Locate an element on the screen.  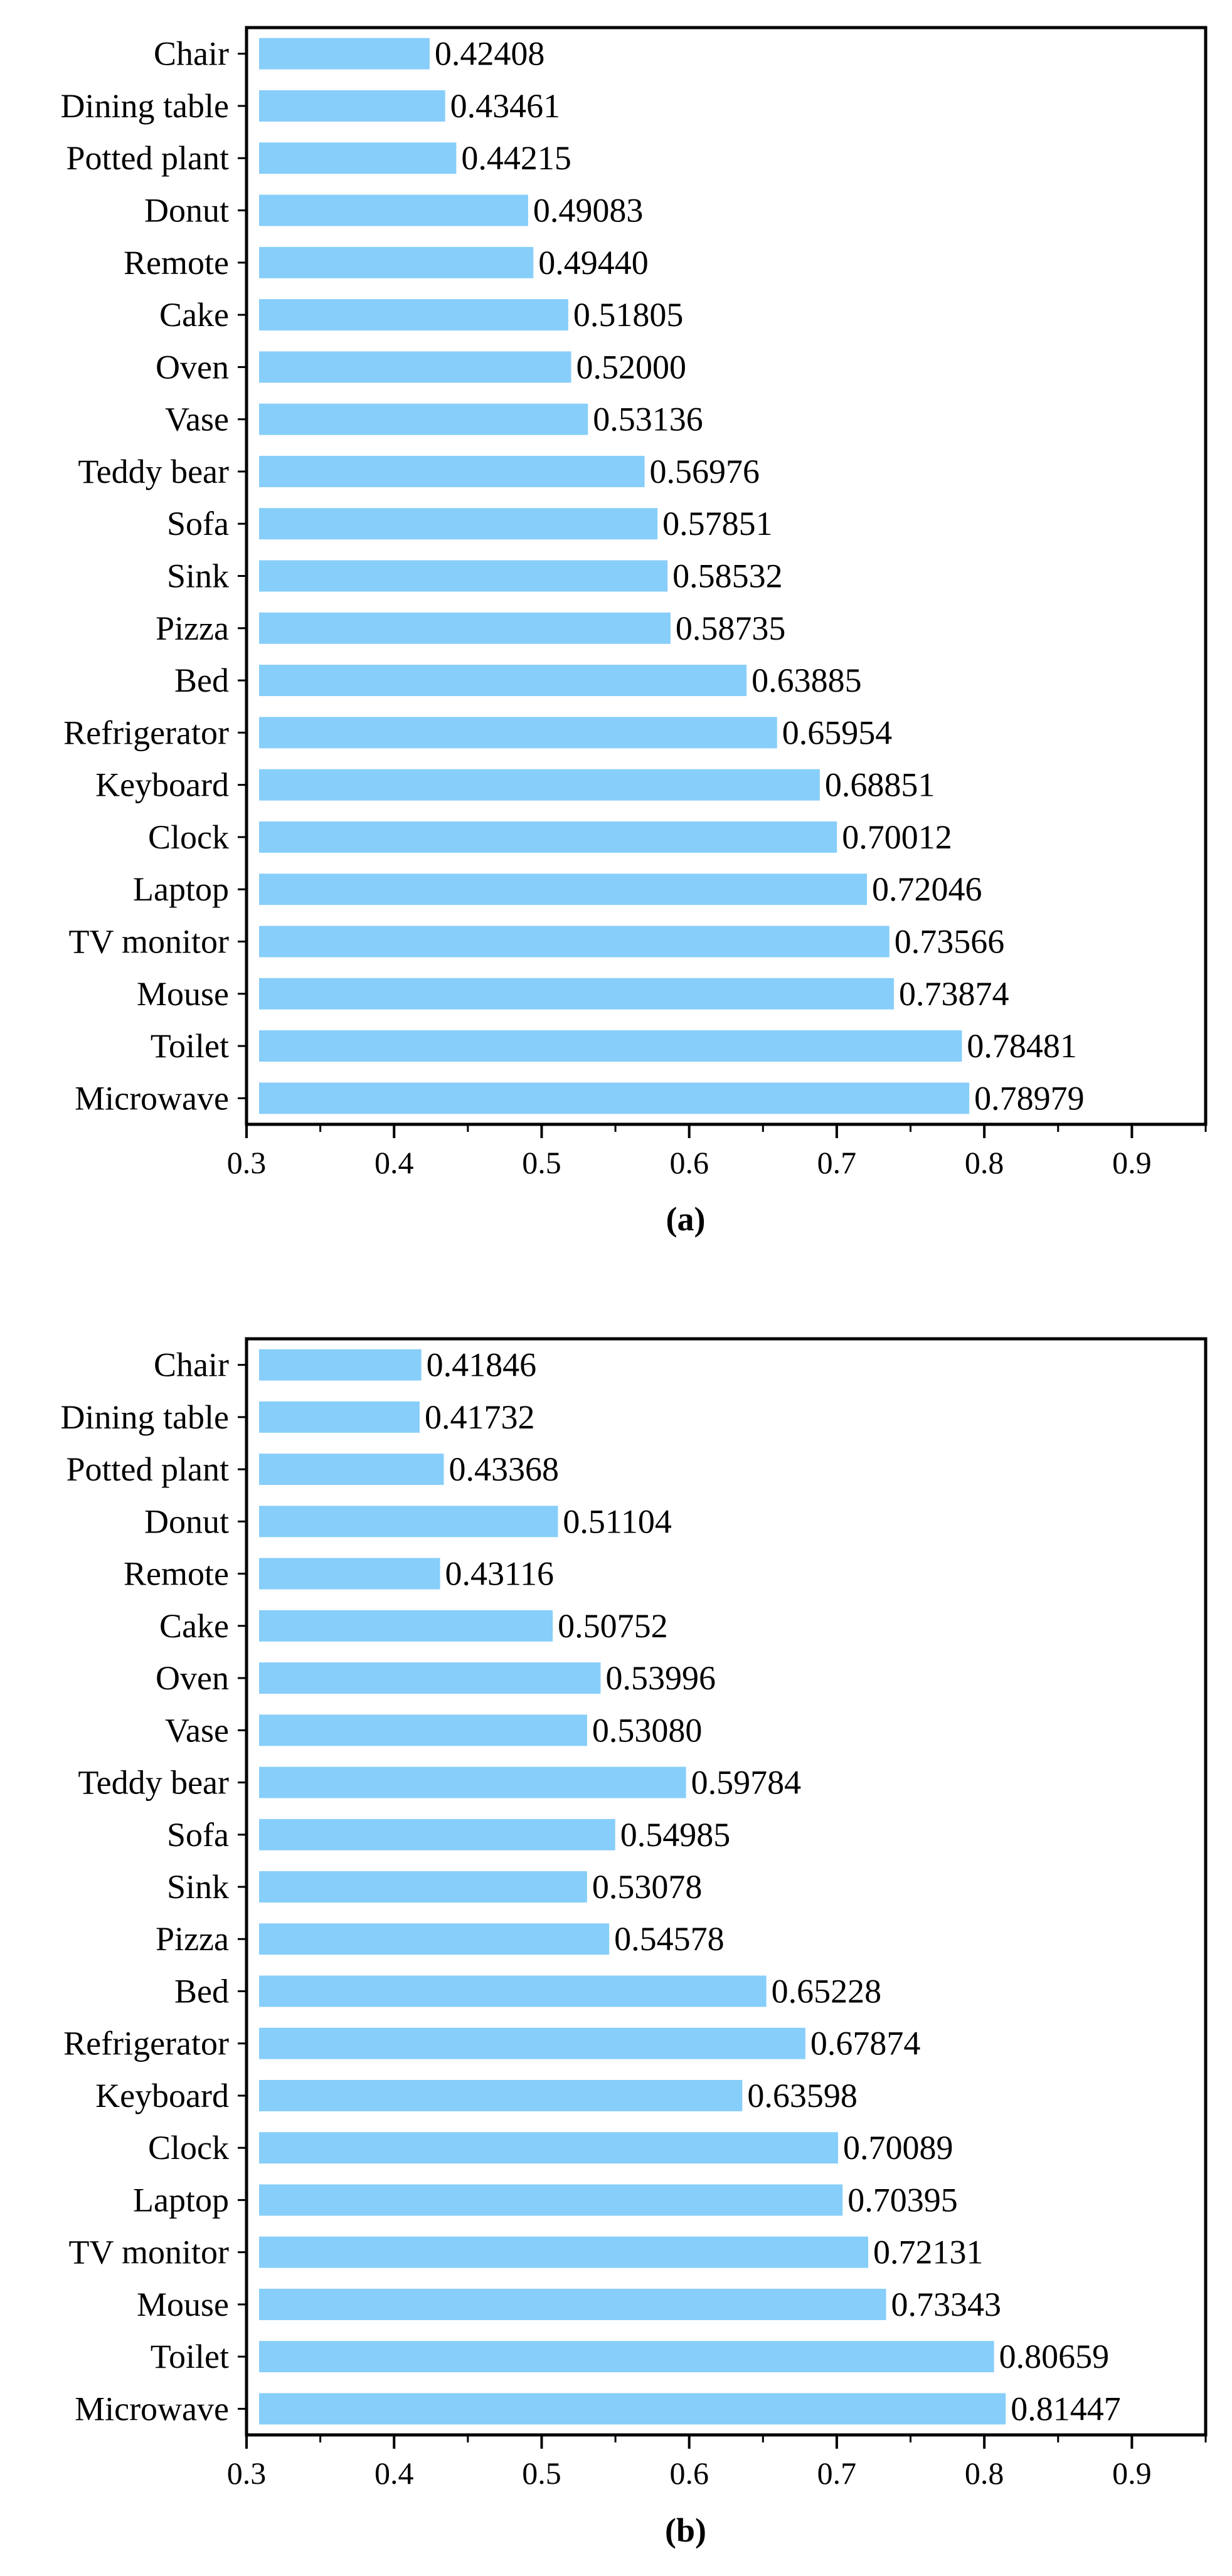
data-label: 0.52000 is located at coordinates (631, 367).